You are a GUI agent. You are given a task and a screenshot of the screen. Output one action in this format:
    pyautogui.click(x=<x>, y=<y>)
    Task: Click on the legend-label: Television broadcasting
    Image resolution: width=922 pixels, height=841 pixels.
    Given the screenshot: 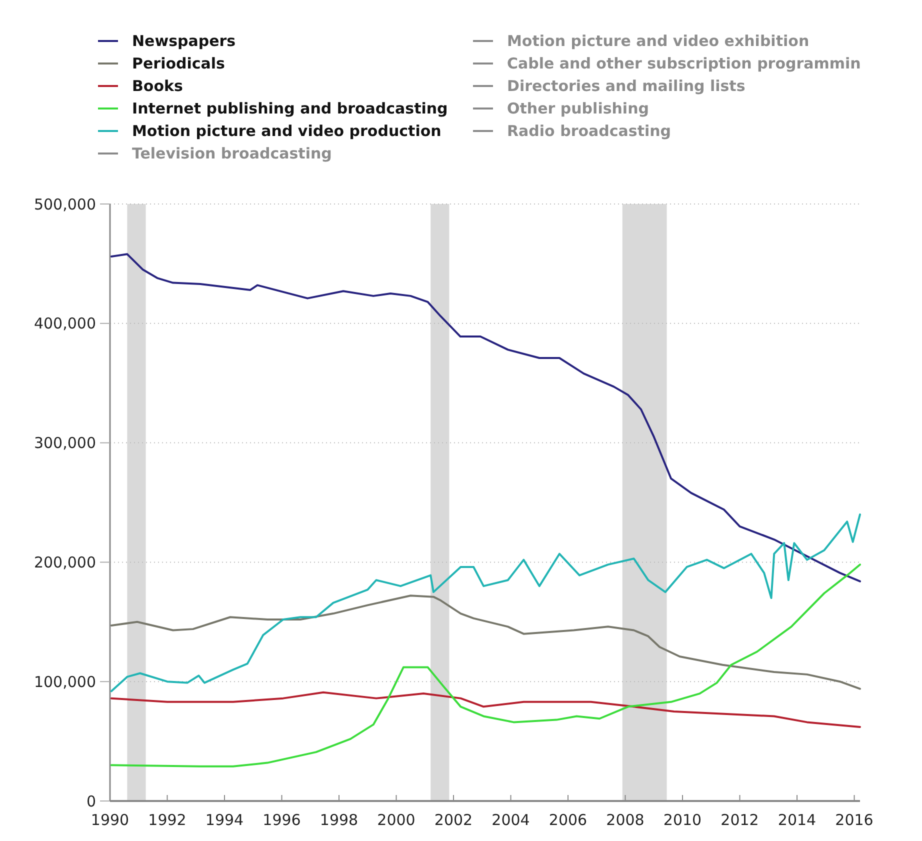 What is the action you would take?
    pyautogui.click(x=232, y=153)
    